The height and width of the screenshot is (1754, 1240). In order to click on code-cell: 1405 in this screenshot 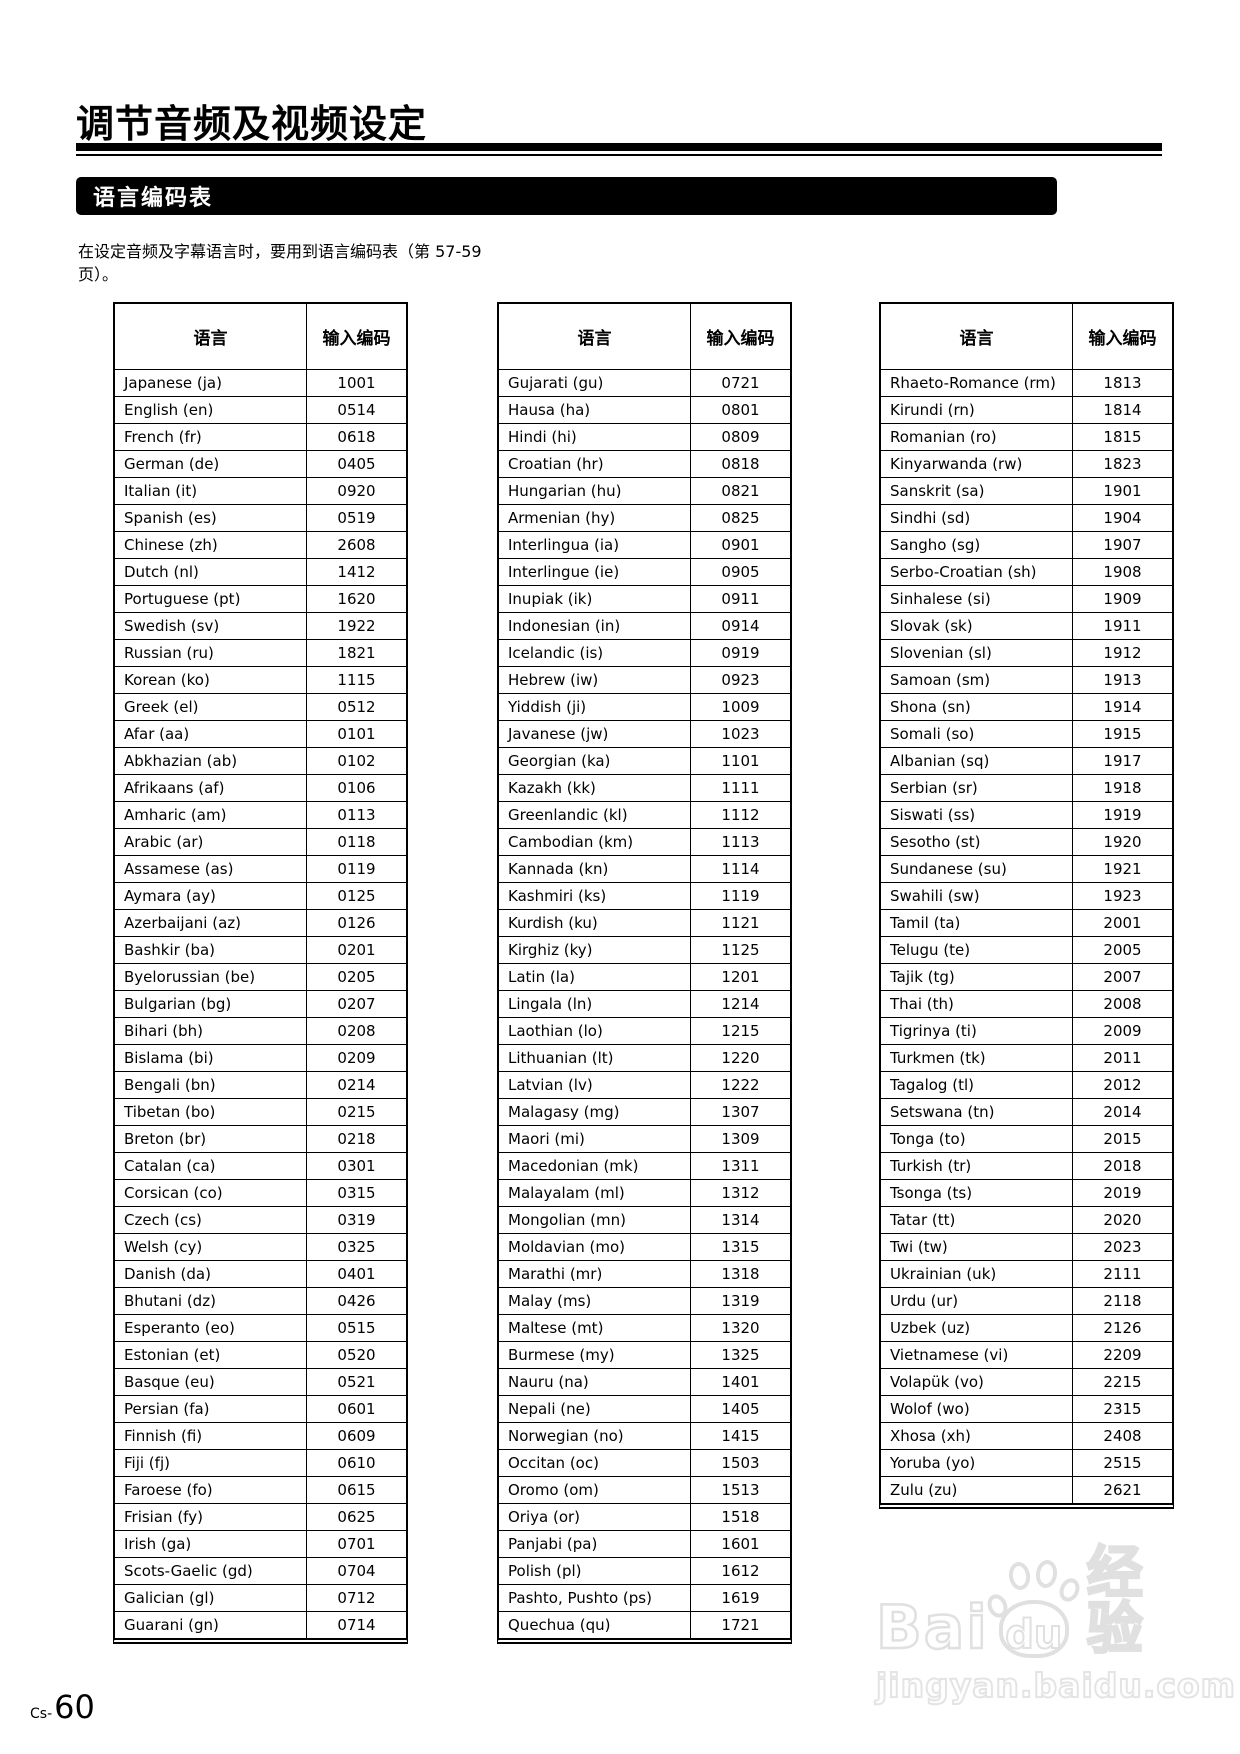, I will do `click(740, 1409)`.